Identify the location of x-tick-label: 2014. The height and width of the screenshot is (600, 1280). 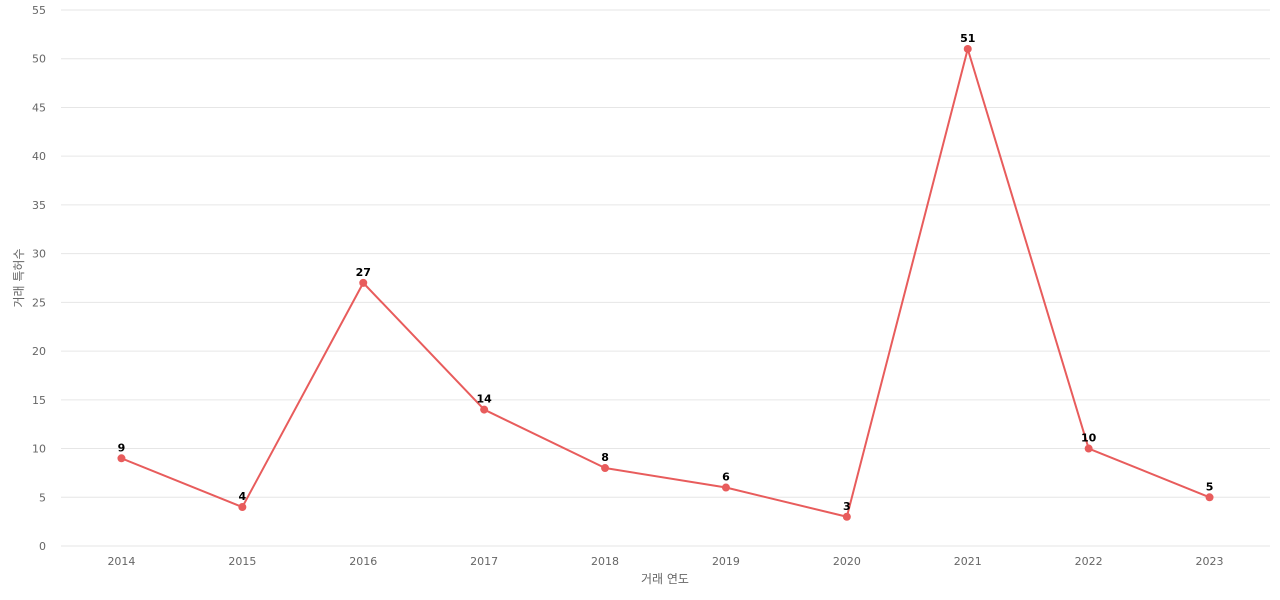
(121, 561).